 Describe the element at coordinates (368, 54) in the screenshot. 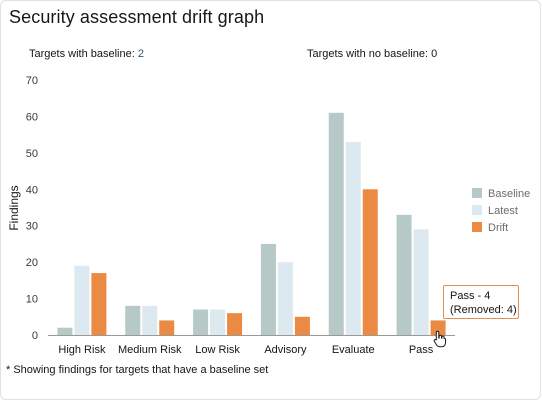

I see `targets-no-baseline-label: Targets with no baseline:` at that location.